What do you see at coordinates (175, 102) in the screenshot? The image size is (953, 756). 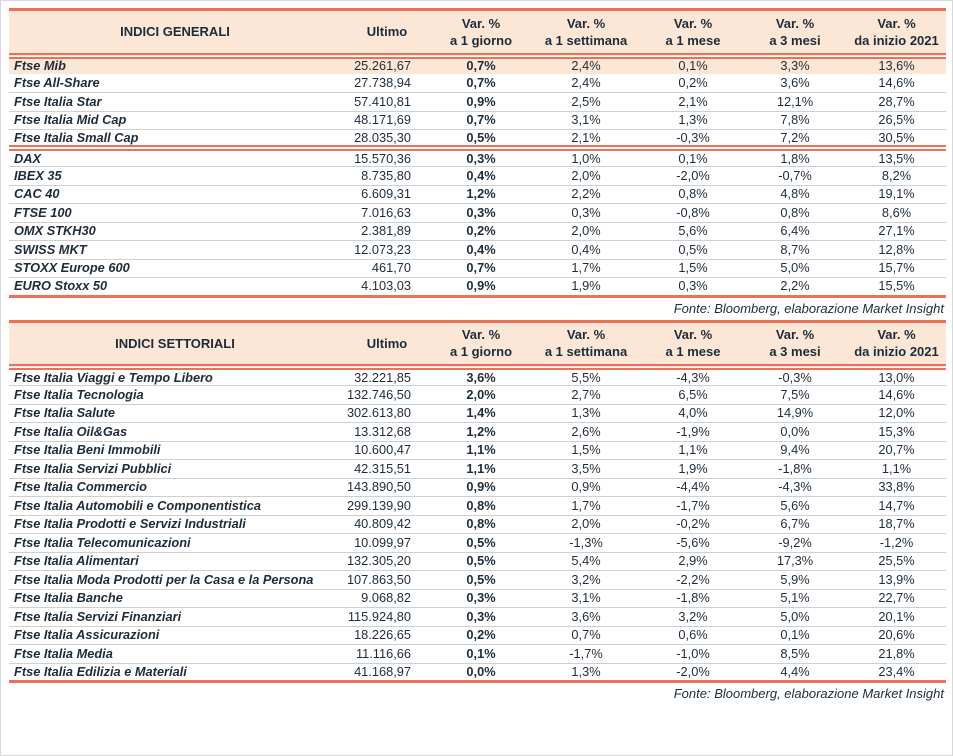 I see `index-name: Ftse Italia Star` at bounding box center [175, 102].